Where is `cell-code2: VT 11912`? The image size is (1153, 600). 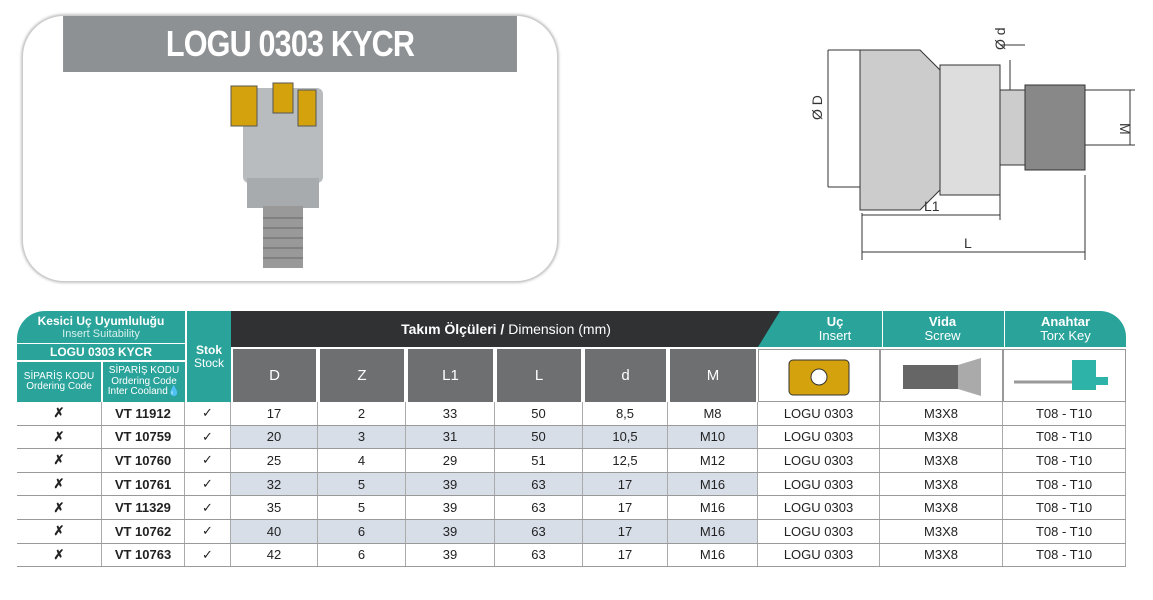 cell-code2: VT 11912 is located at coordinates (143, 413).